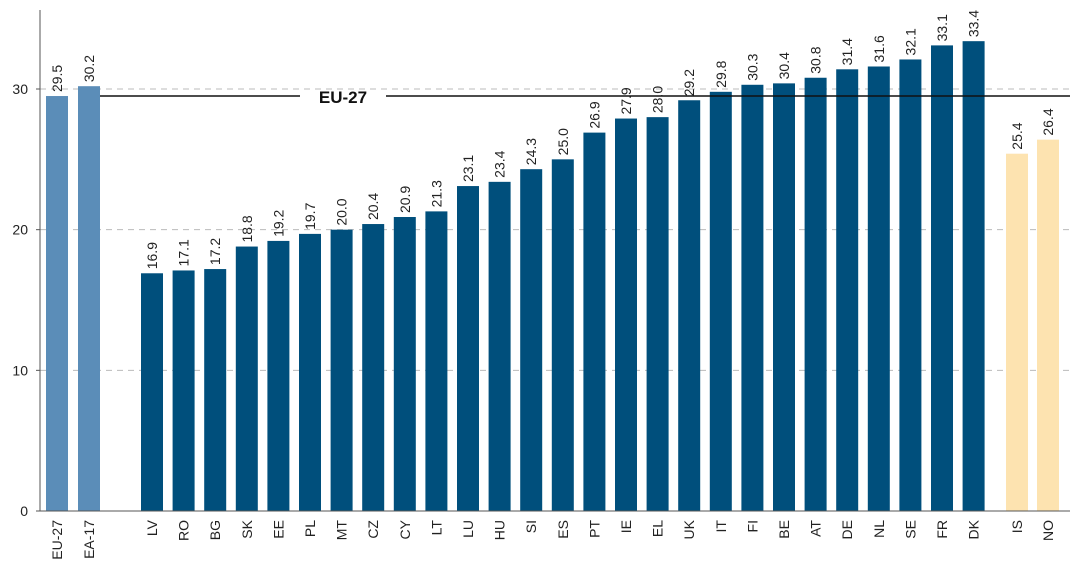 The width and height of the screenshot is (1079, 571). I want to click on value-label: 31.4, so click(847, 51).